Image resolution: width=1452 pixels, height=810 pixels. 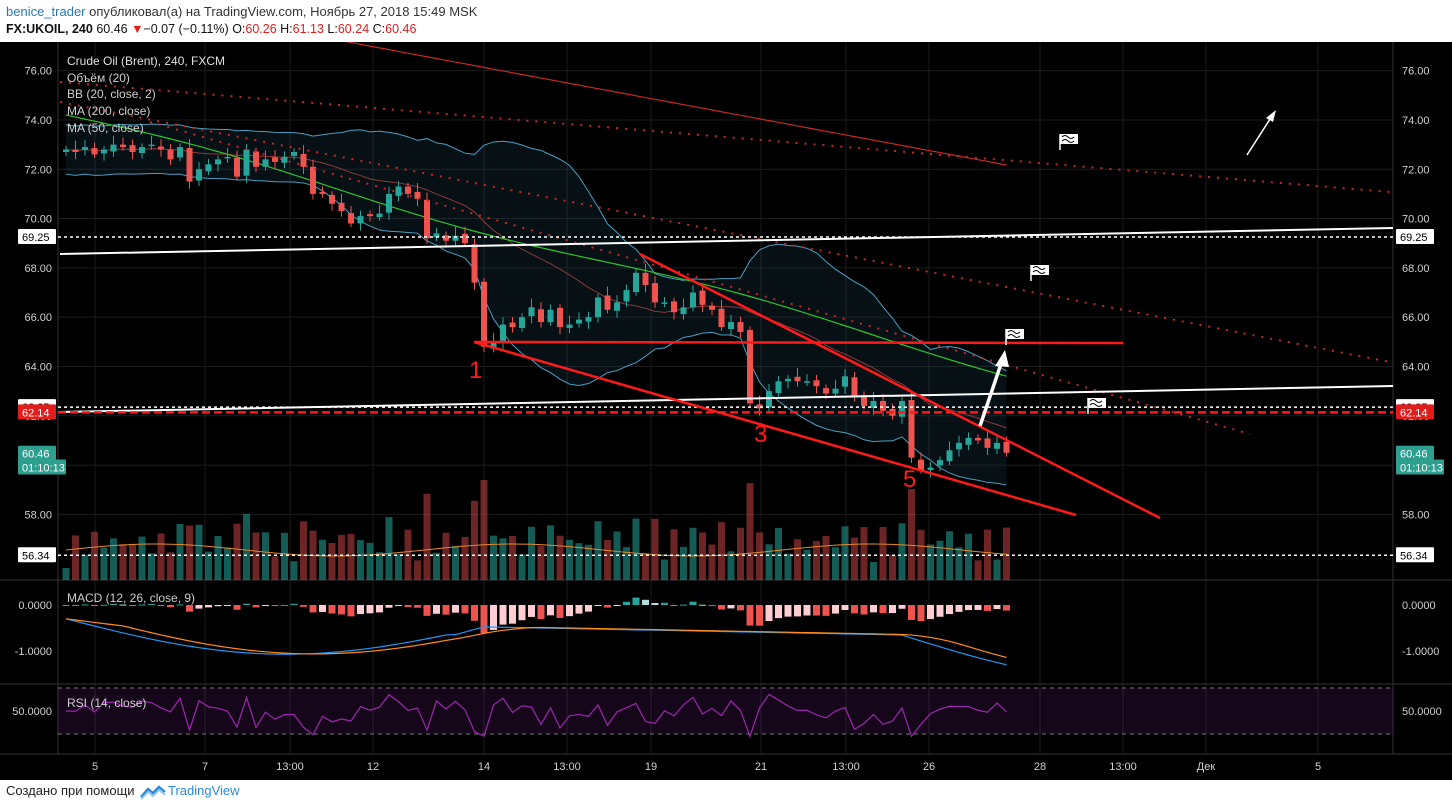 I want to click on legend-ma200: MA (200, close), so click(x=108, y=111).